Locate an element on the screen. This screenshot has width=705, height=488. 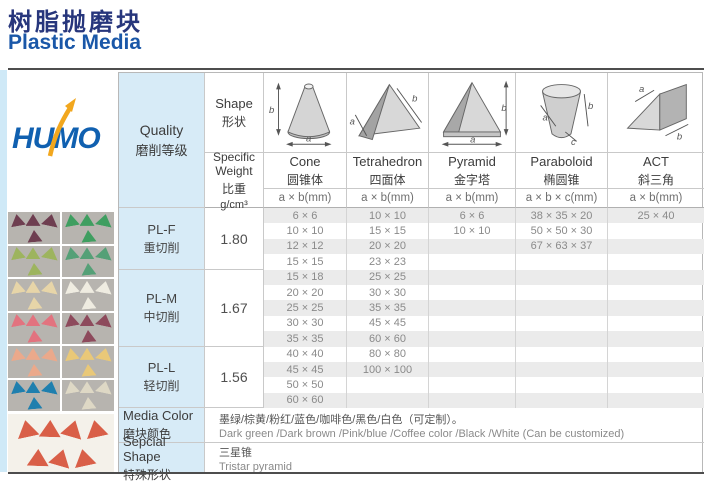
act-name-en: ACT is located at coordinates (656, 161).